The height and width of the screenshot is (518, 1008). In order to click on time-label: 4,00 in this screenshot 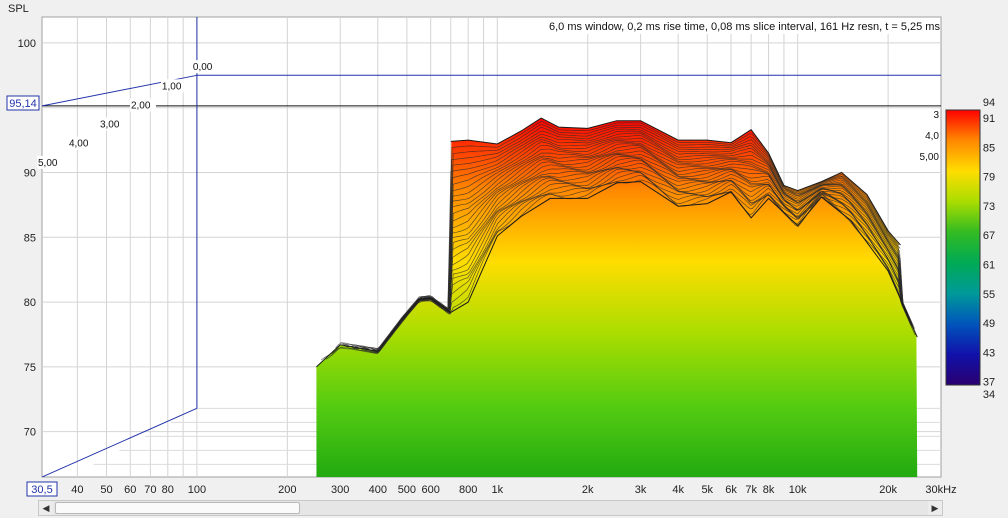, I will do `click(79, 144)`.